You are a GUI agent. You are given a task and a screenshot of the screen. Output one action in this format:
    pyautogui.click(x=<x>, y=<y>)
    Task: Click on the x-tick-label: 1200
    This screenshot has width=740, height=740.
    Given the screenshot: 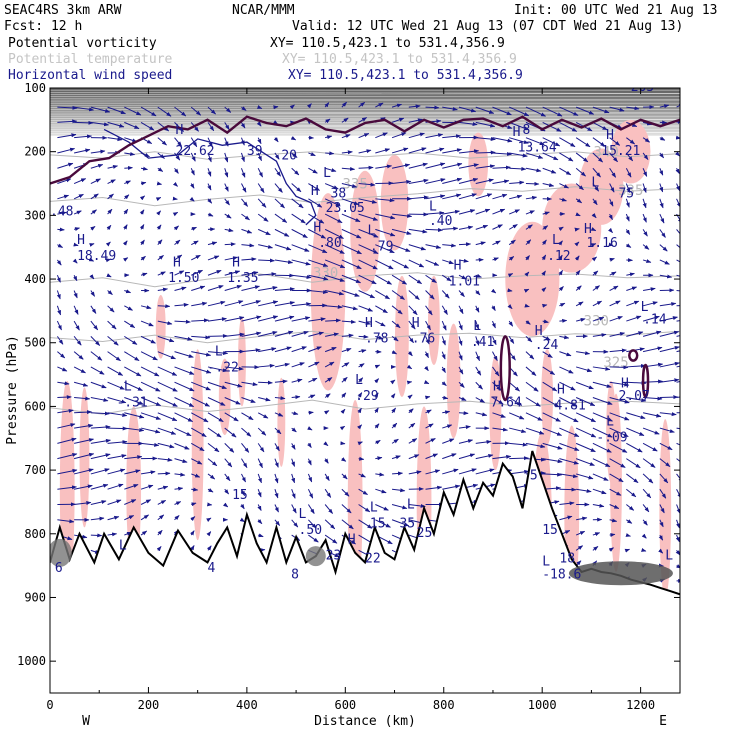 What is the action you would take?
    pyautogui.click(x=640, y=705)
    